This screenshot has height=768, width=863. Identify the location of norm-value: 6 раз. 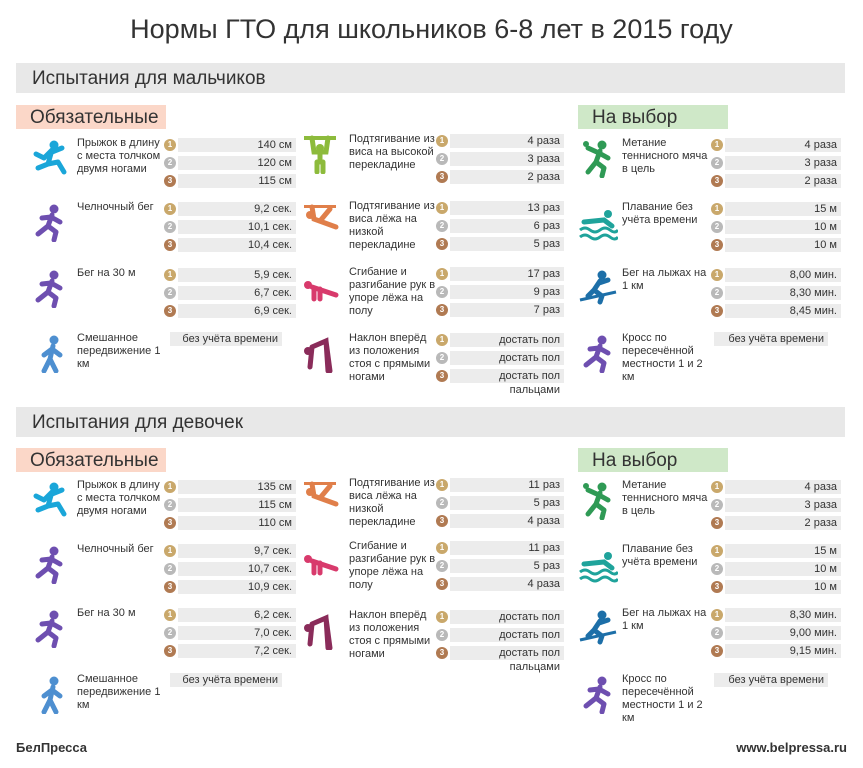
(507, 226).